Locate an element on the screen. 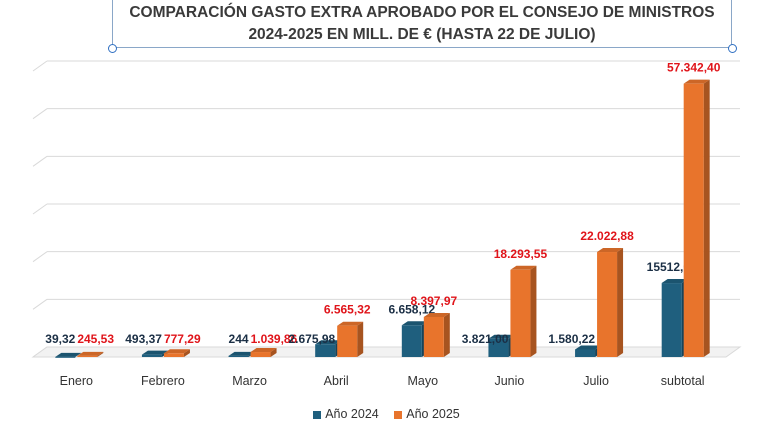  x-tick-label: Febrero is located at coordinates (163, 381).